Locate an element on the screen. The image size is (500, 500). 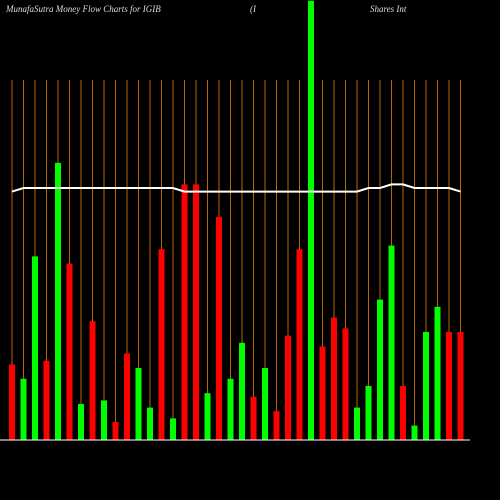
money-flow-line is located at coordinates (236, 188).